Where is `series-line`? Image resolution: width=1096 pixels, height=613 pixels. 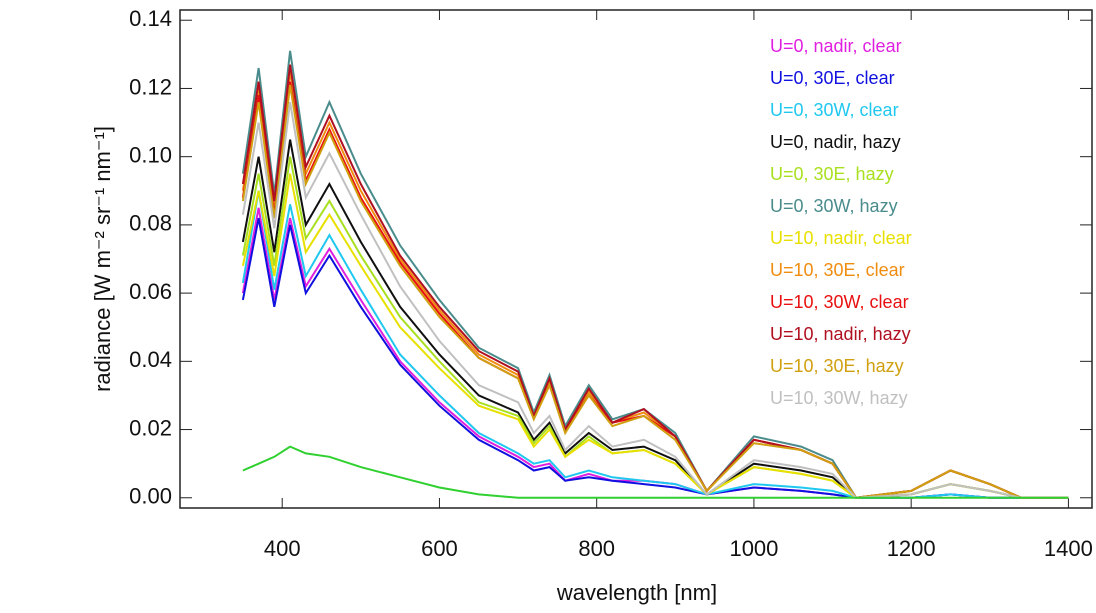 series-line is located at coordinates (655, 472).